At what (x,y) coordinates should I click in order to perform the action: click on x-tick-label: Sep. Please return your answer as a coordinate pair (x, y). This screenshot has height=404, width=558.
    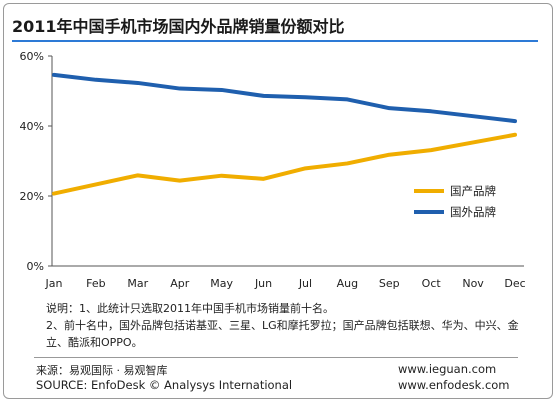
    Looking at the image, I should click on (389, 283).